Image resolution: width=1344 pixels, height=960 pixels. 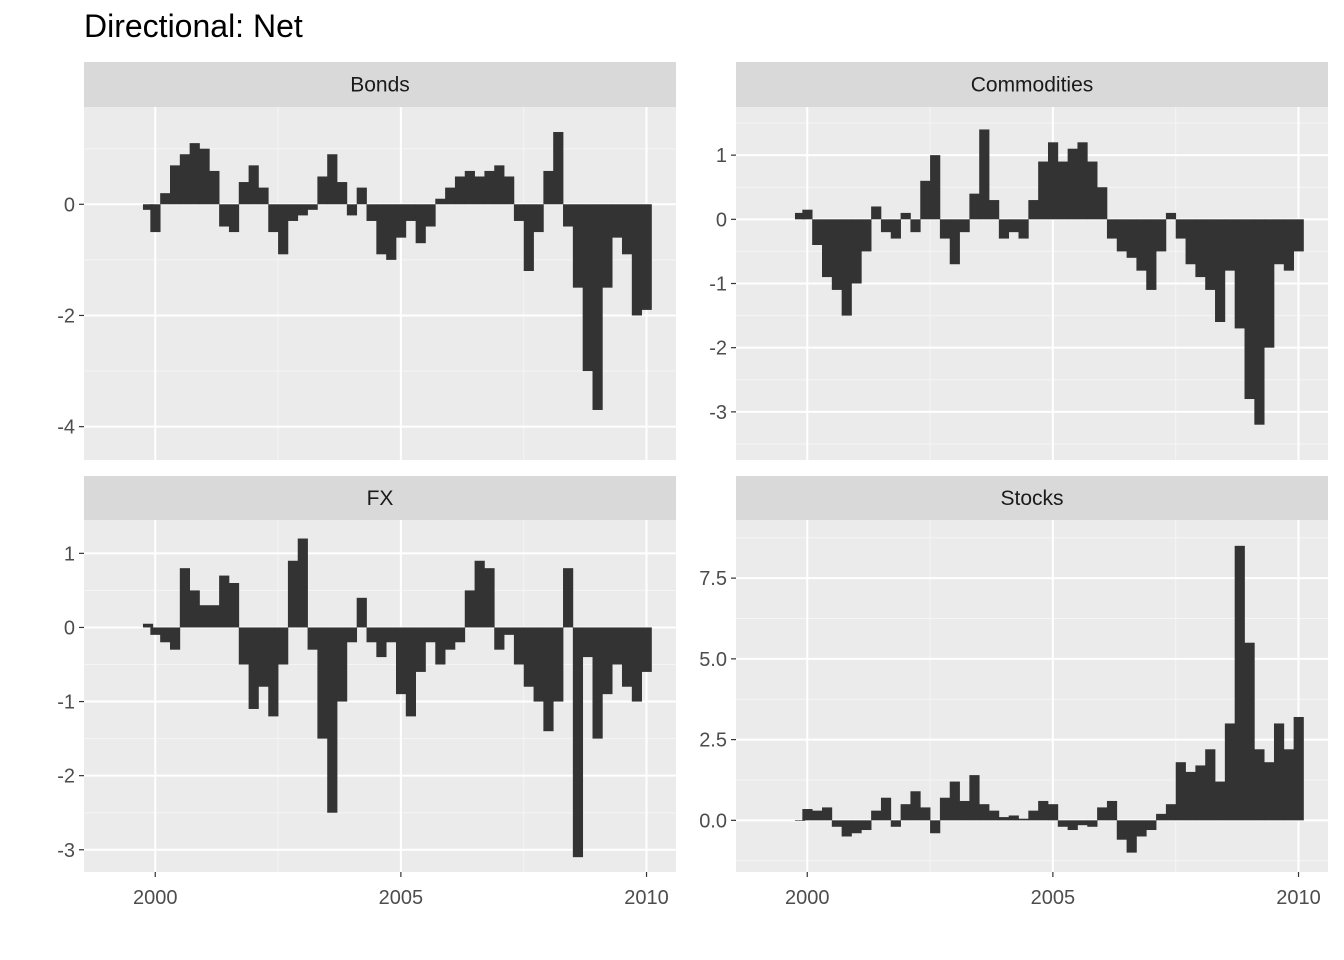 I want to click on strip-label-fx: FX, so click(x=380, y=498).